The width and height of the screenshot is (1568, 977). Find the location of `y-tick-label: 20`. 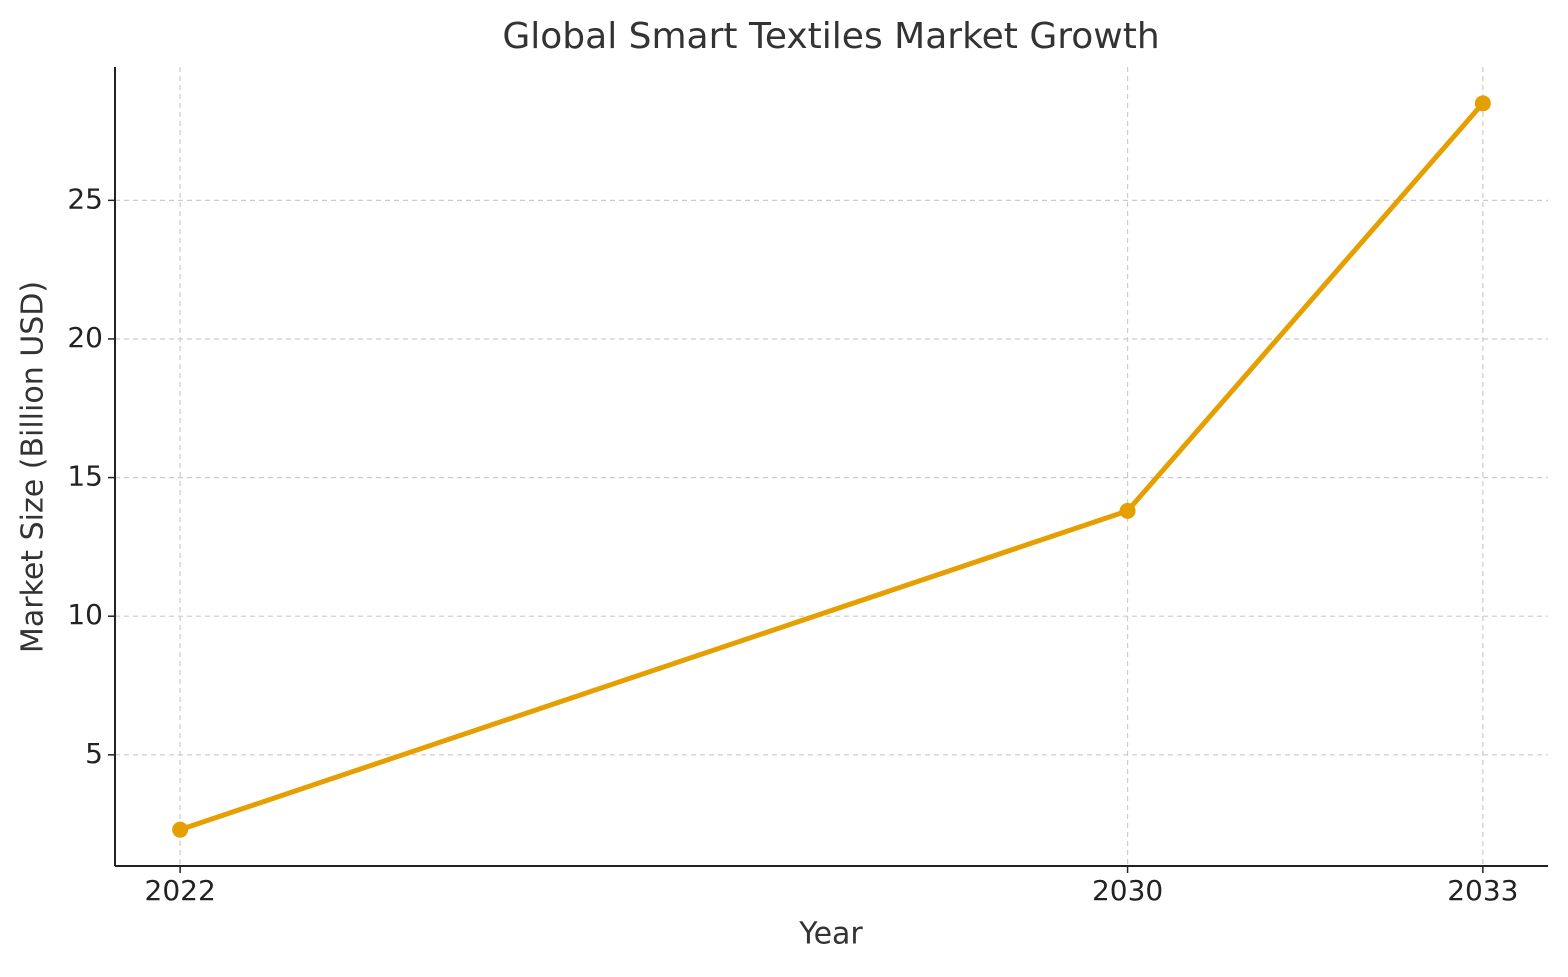

y-tick-label: 20 is located at coordinates (85, 337).